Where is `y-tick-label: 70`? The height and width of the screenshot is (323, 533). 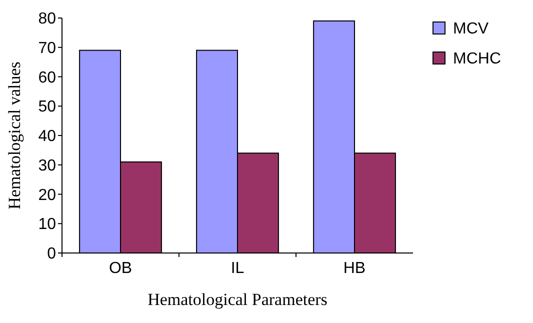 y-tick-label: 70 is located at coordinates (47, 48).